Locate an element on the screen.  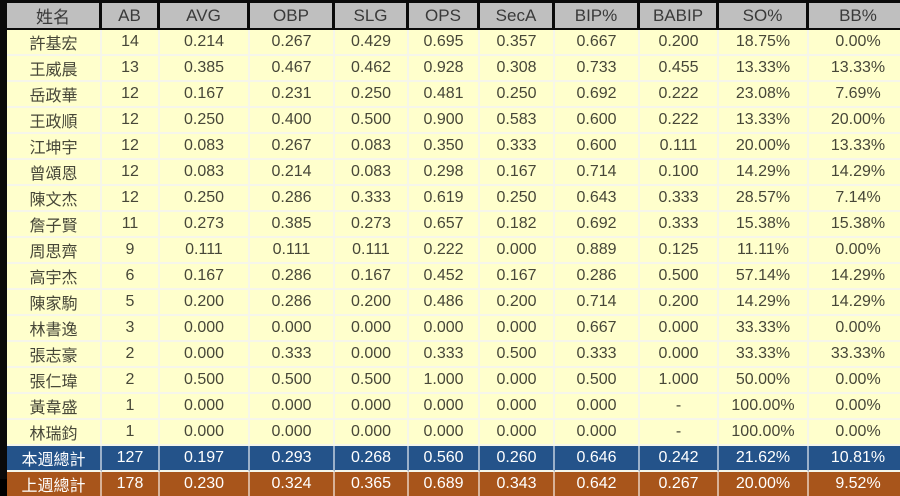
column-header: SO% is located at coordinates (764, 16).